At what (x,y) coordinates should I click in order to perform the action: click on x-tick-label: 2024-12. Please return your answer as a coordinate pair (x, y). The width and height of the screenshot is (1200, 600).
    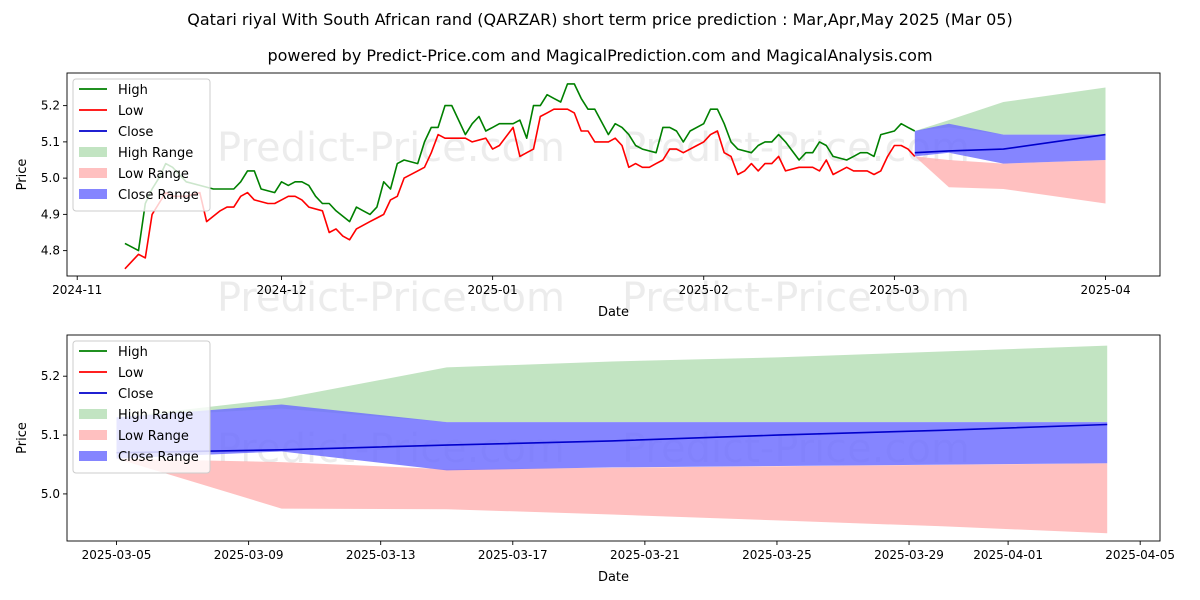
    Looking at the image, I should click on (281, 290).